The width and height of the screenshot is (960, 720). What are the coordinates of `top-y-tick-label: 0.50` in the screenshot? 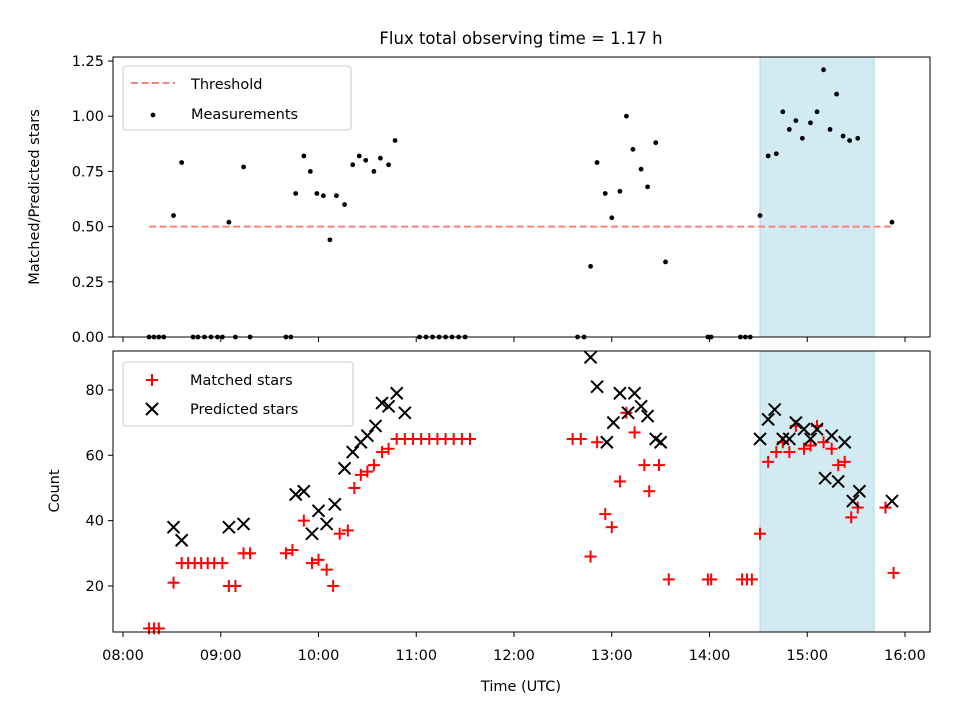 It's located at (88, 228).